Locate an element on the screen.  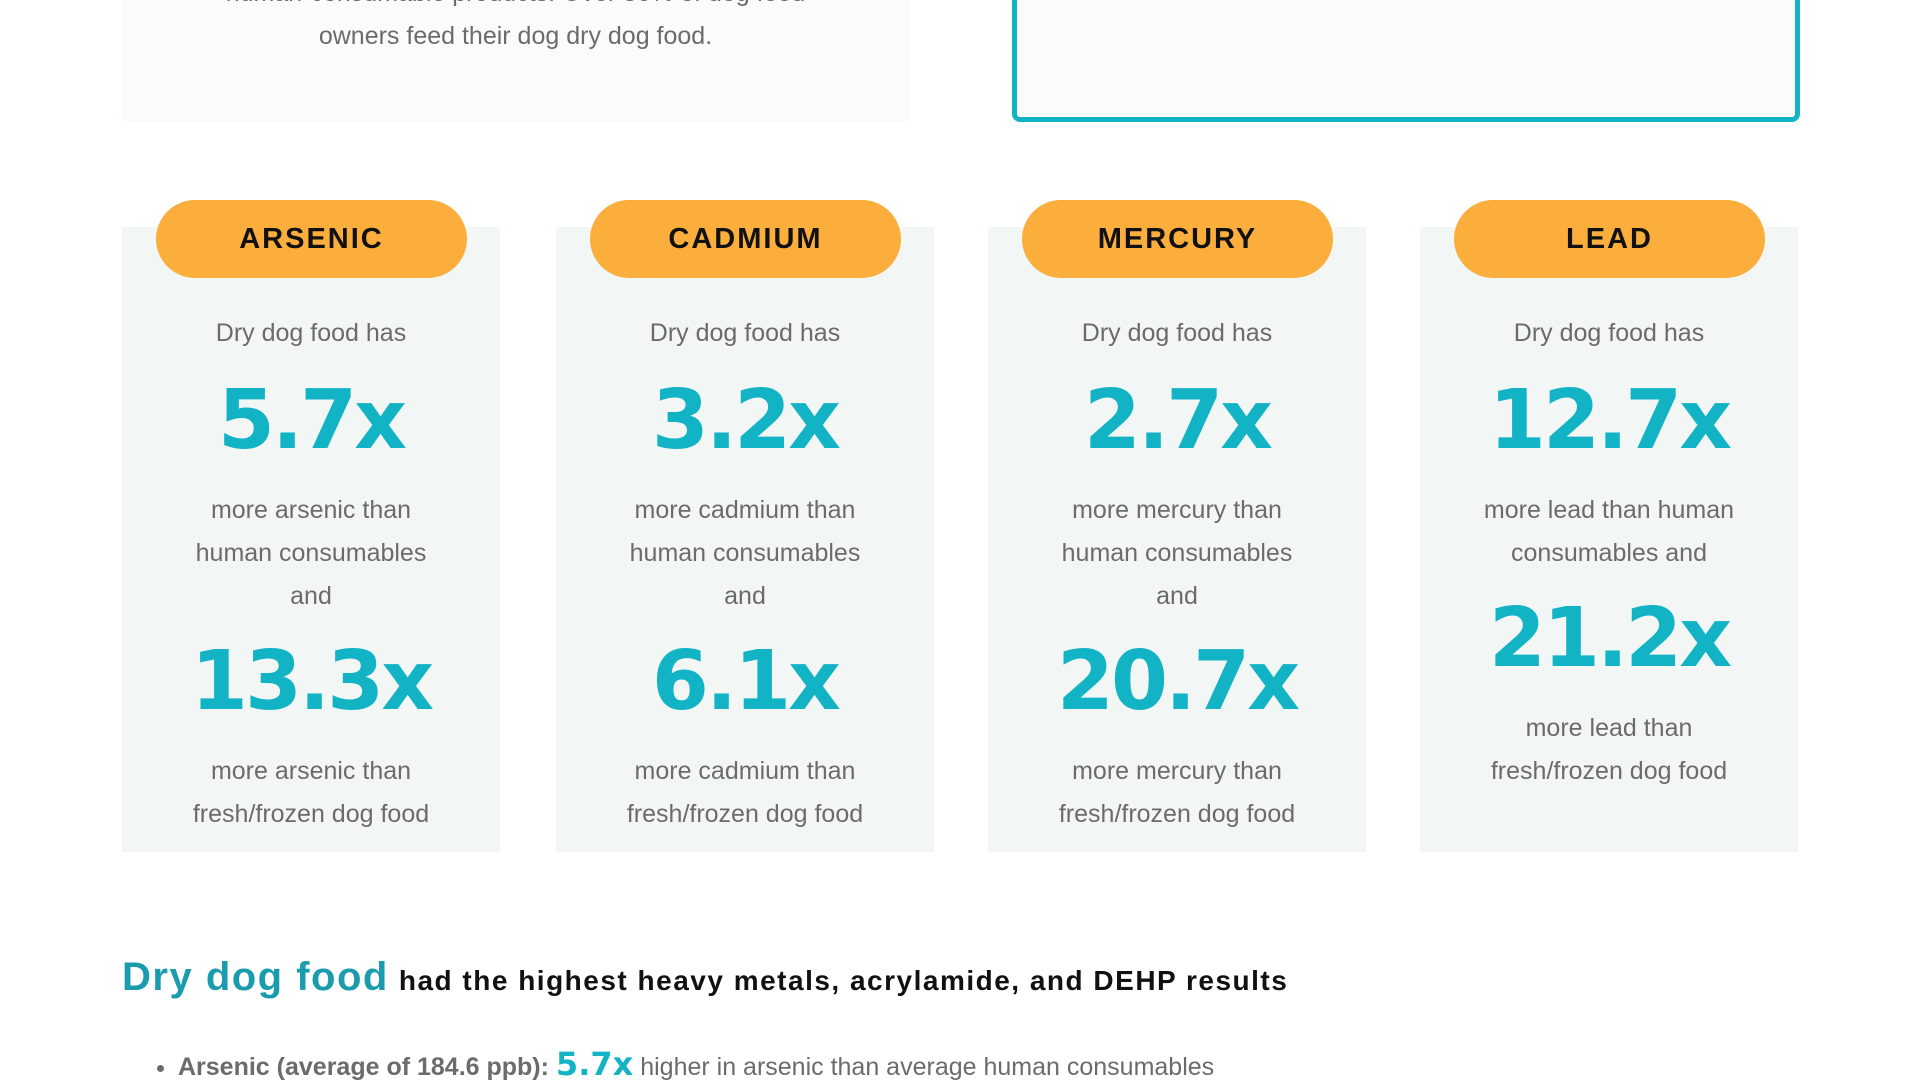
comparison-line: consumables and is located at coordinates (1609, 553).